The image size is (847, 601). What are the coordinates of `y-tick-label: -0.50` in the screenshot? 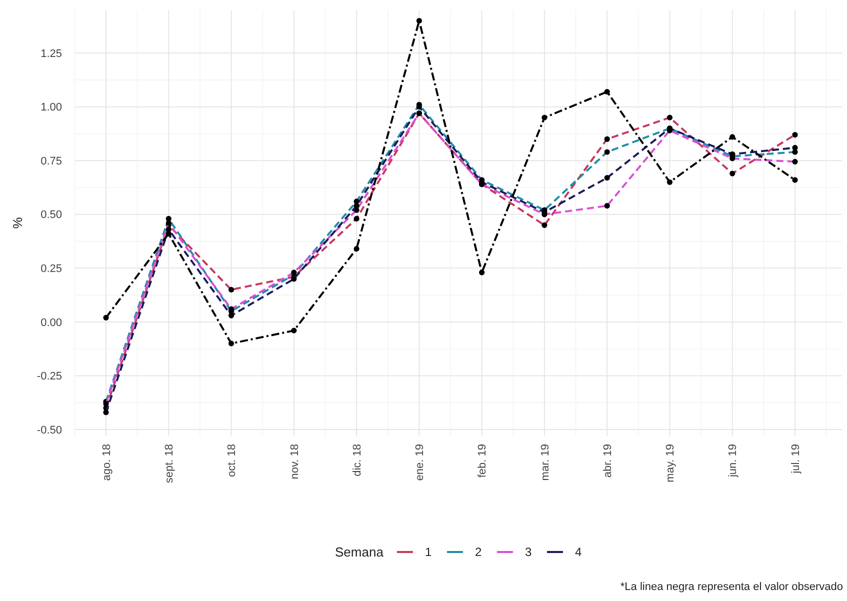 It's located at (49, 430).